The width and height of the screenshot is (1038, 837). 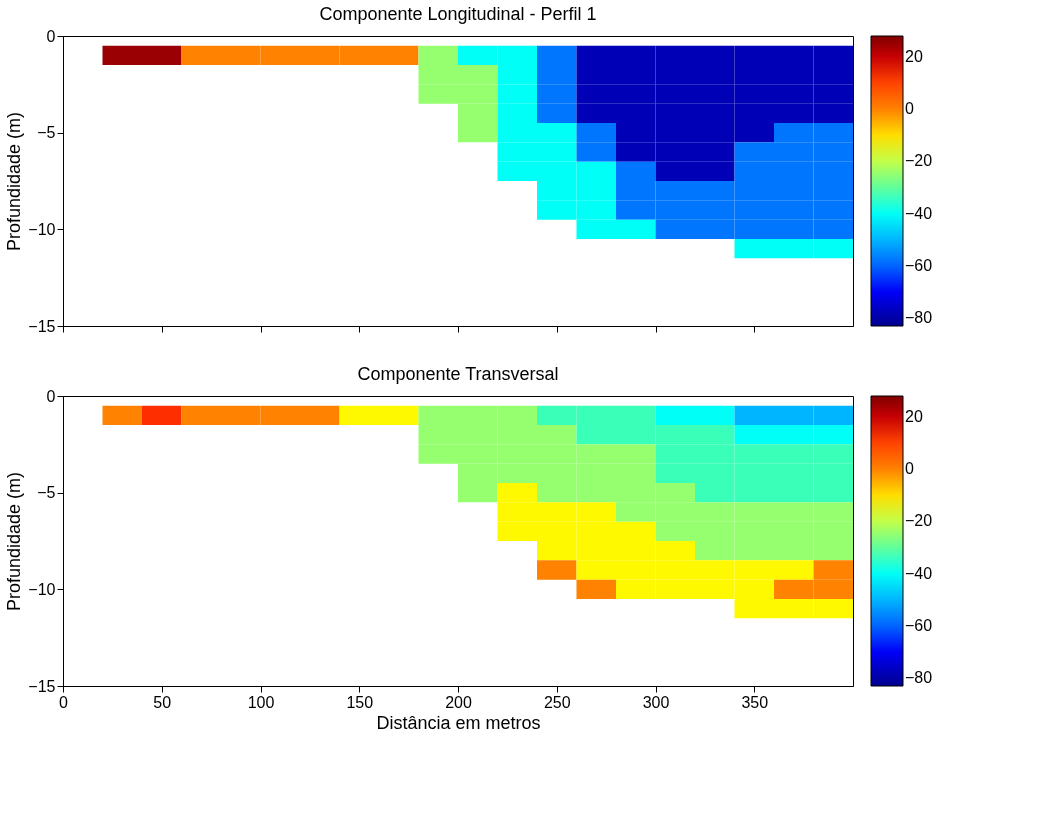 I want to click on x-tick-label: 150, so click(x=360, y=702).